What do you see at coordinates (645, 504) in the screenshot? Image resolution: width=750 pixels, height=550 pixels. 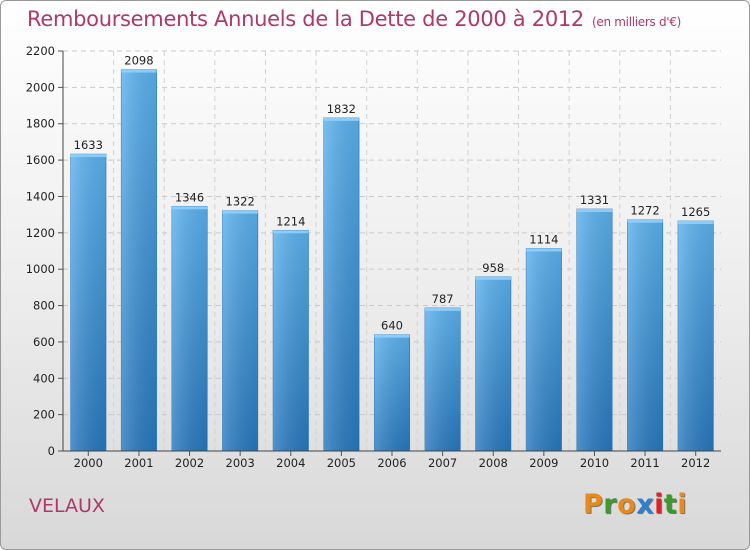 I see `brand-letter: x` at bounding box center [645, 504].